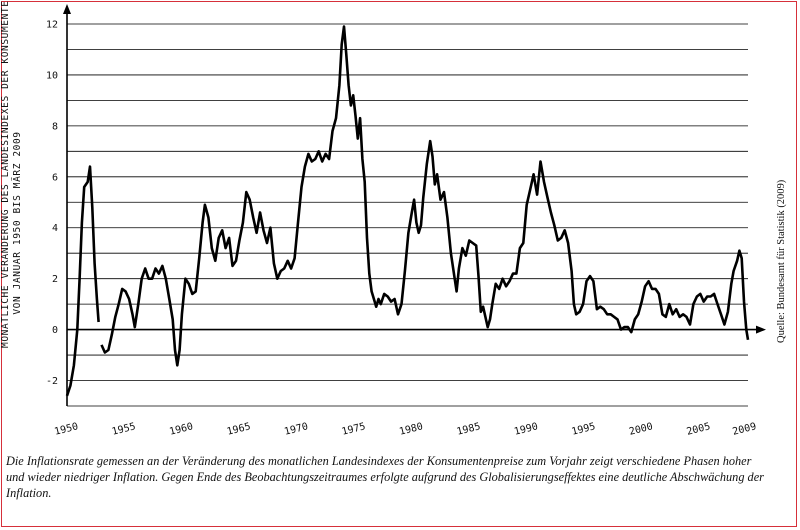  What do you see at coordinates (699, 429) in the screenshot?
I see `x-tick-label: 2005` at bounding box center [699, 429].